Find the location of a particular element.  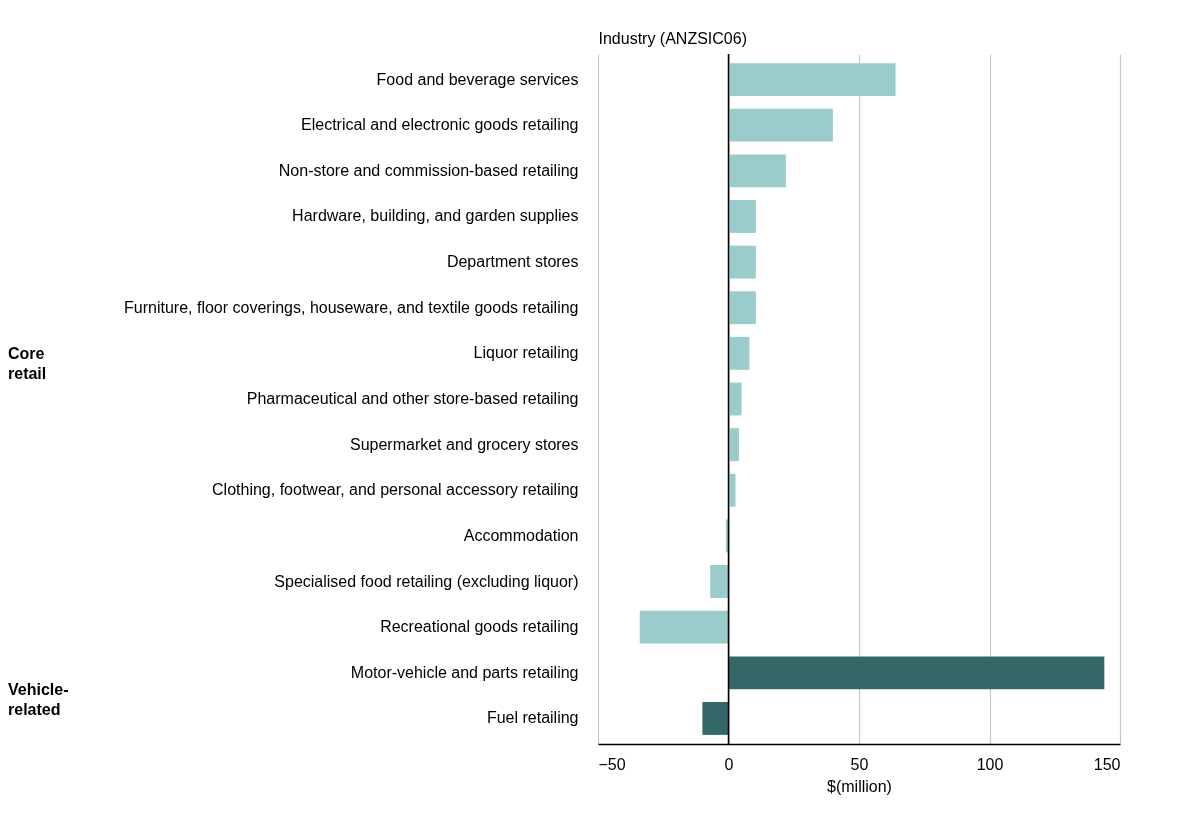

text: Core retail is located at coordinates (27, 364).